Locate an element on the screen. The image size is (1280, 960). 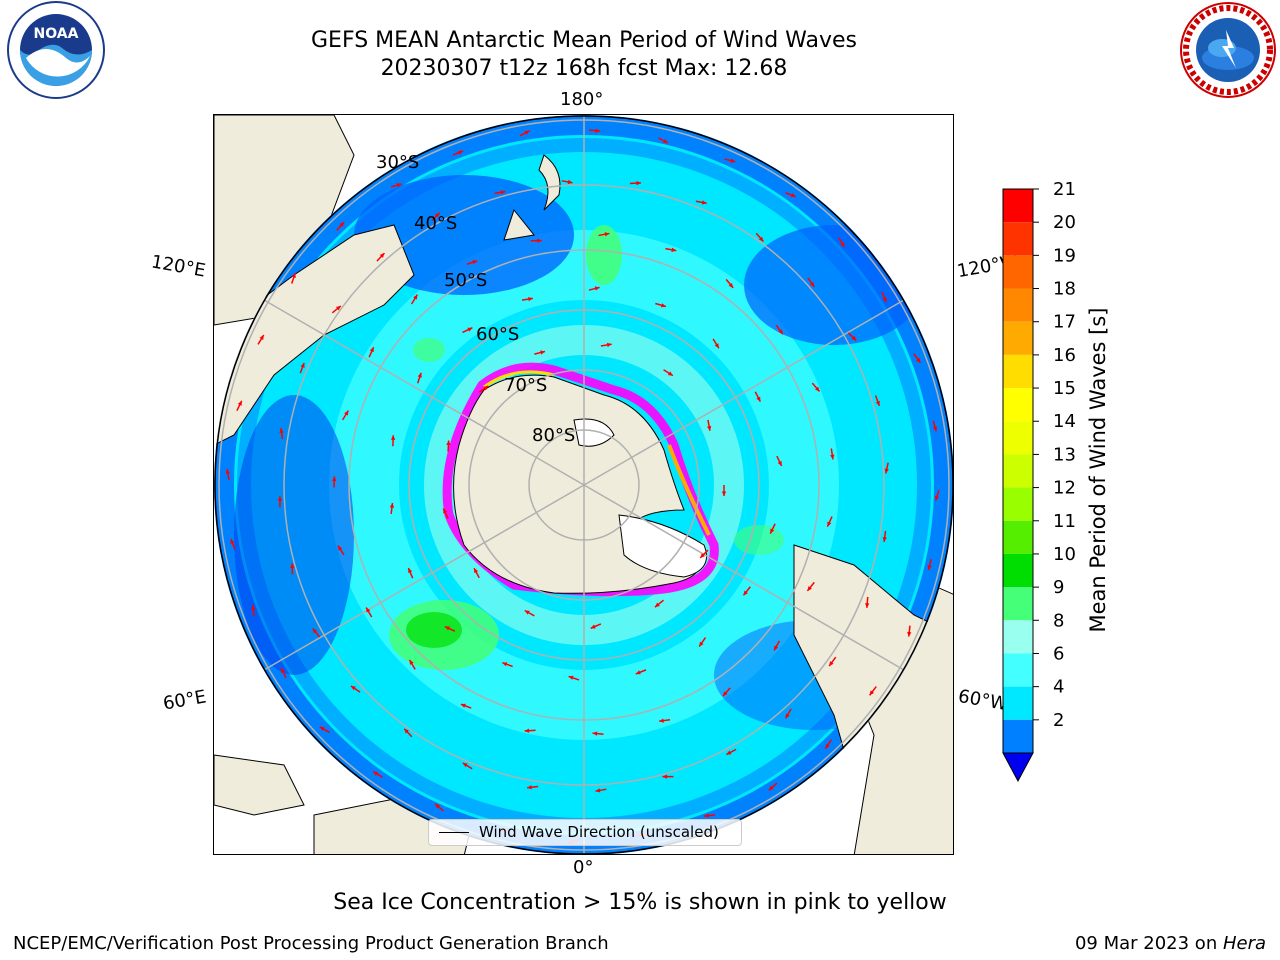
map-subtitle: 20230307 t12z 168h fcst Max: 12.68 is located at coordinates (584, 68).